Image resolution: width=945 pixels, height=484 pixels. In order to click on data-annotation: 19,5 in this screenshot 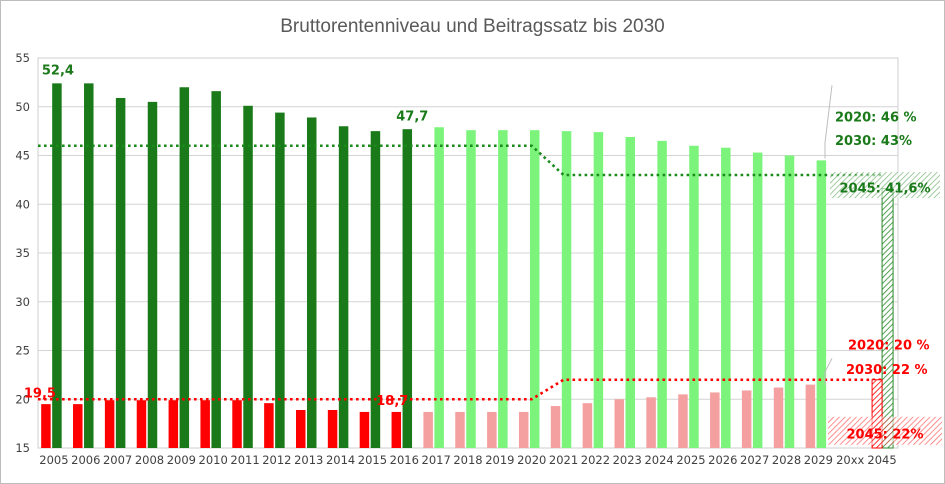, I will do `click(40, 393)`.